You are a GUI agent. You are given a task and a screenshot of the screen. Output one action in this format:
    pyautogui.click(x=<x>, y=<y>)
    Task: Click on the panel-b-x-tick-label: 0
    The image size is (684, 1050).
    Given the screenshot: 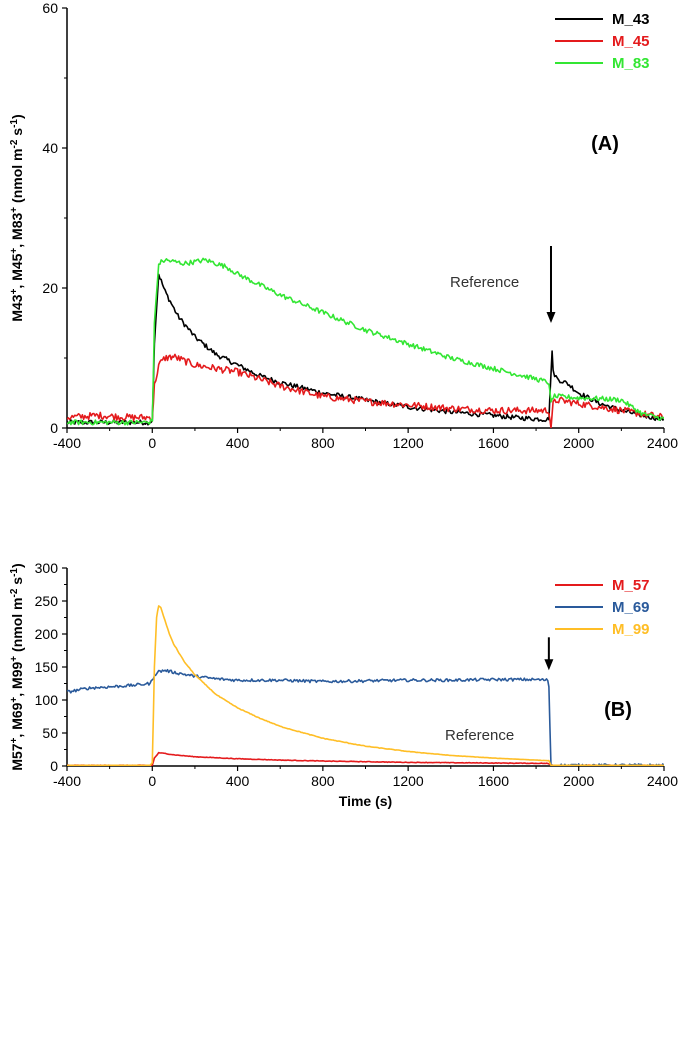 What is the action you would take?
    pyautogui.click(x=152, y=781)
    